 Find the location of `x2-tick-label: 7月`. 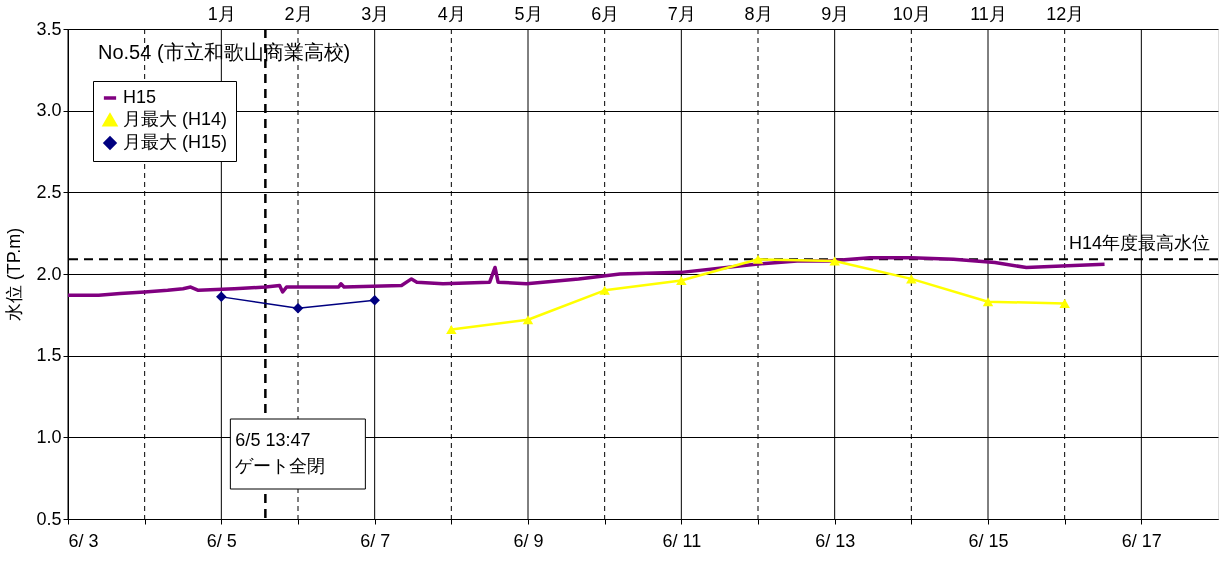

x2-tick-label: 7月 is located at coordinates (681, 13).